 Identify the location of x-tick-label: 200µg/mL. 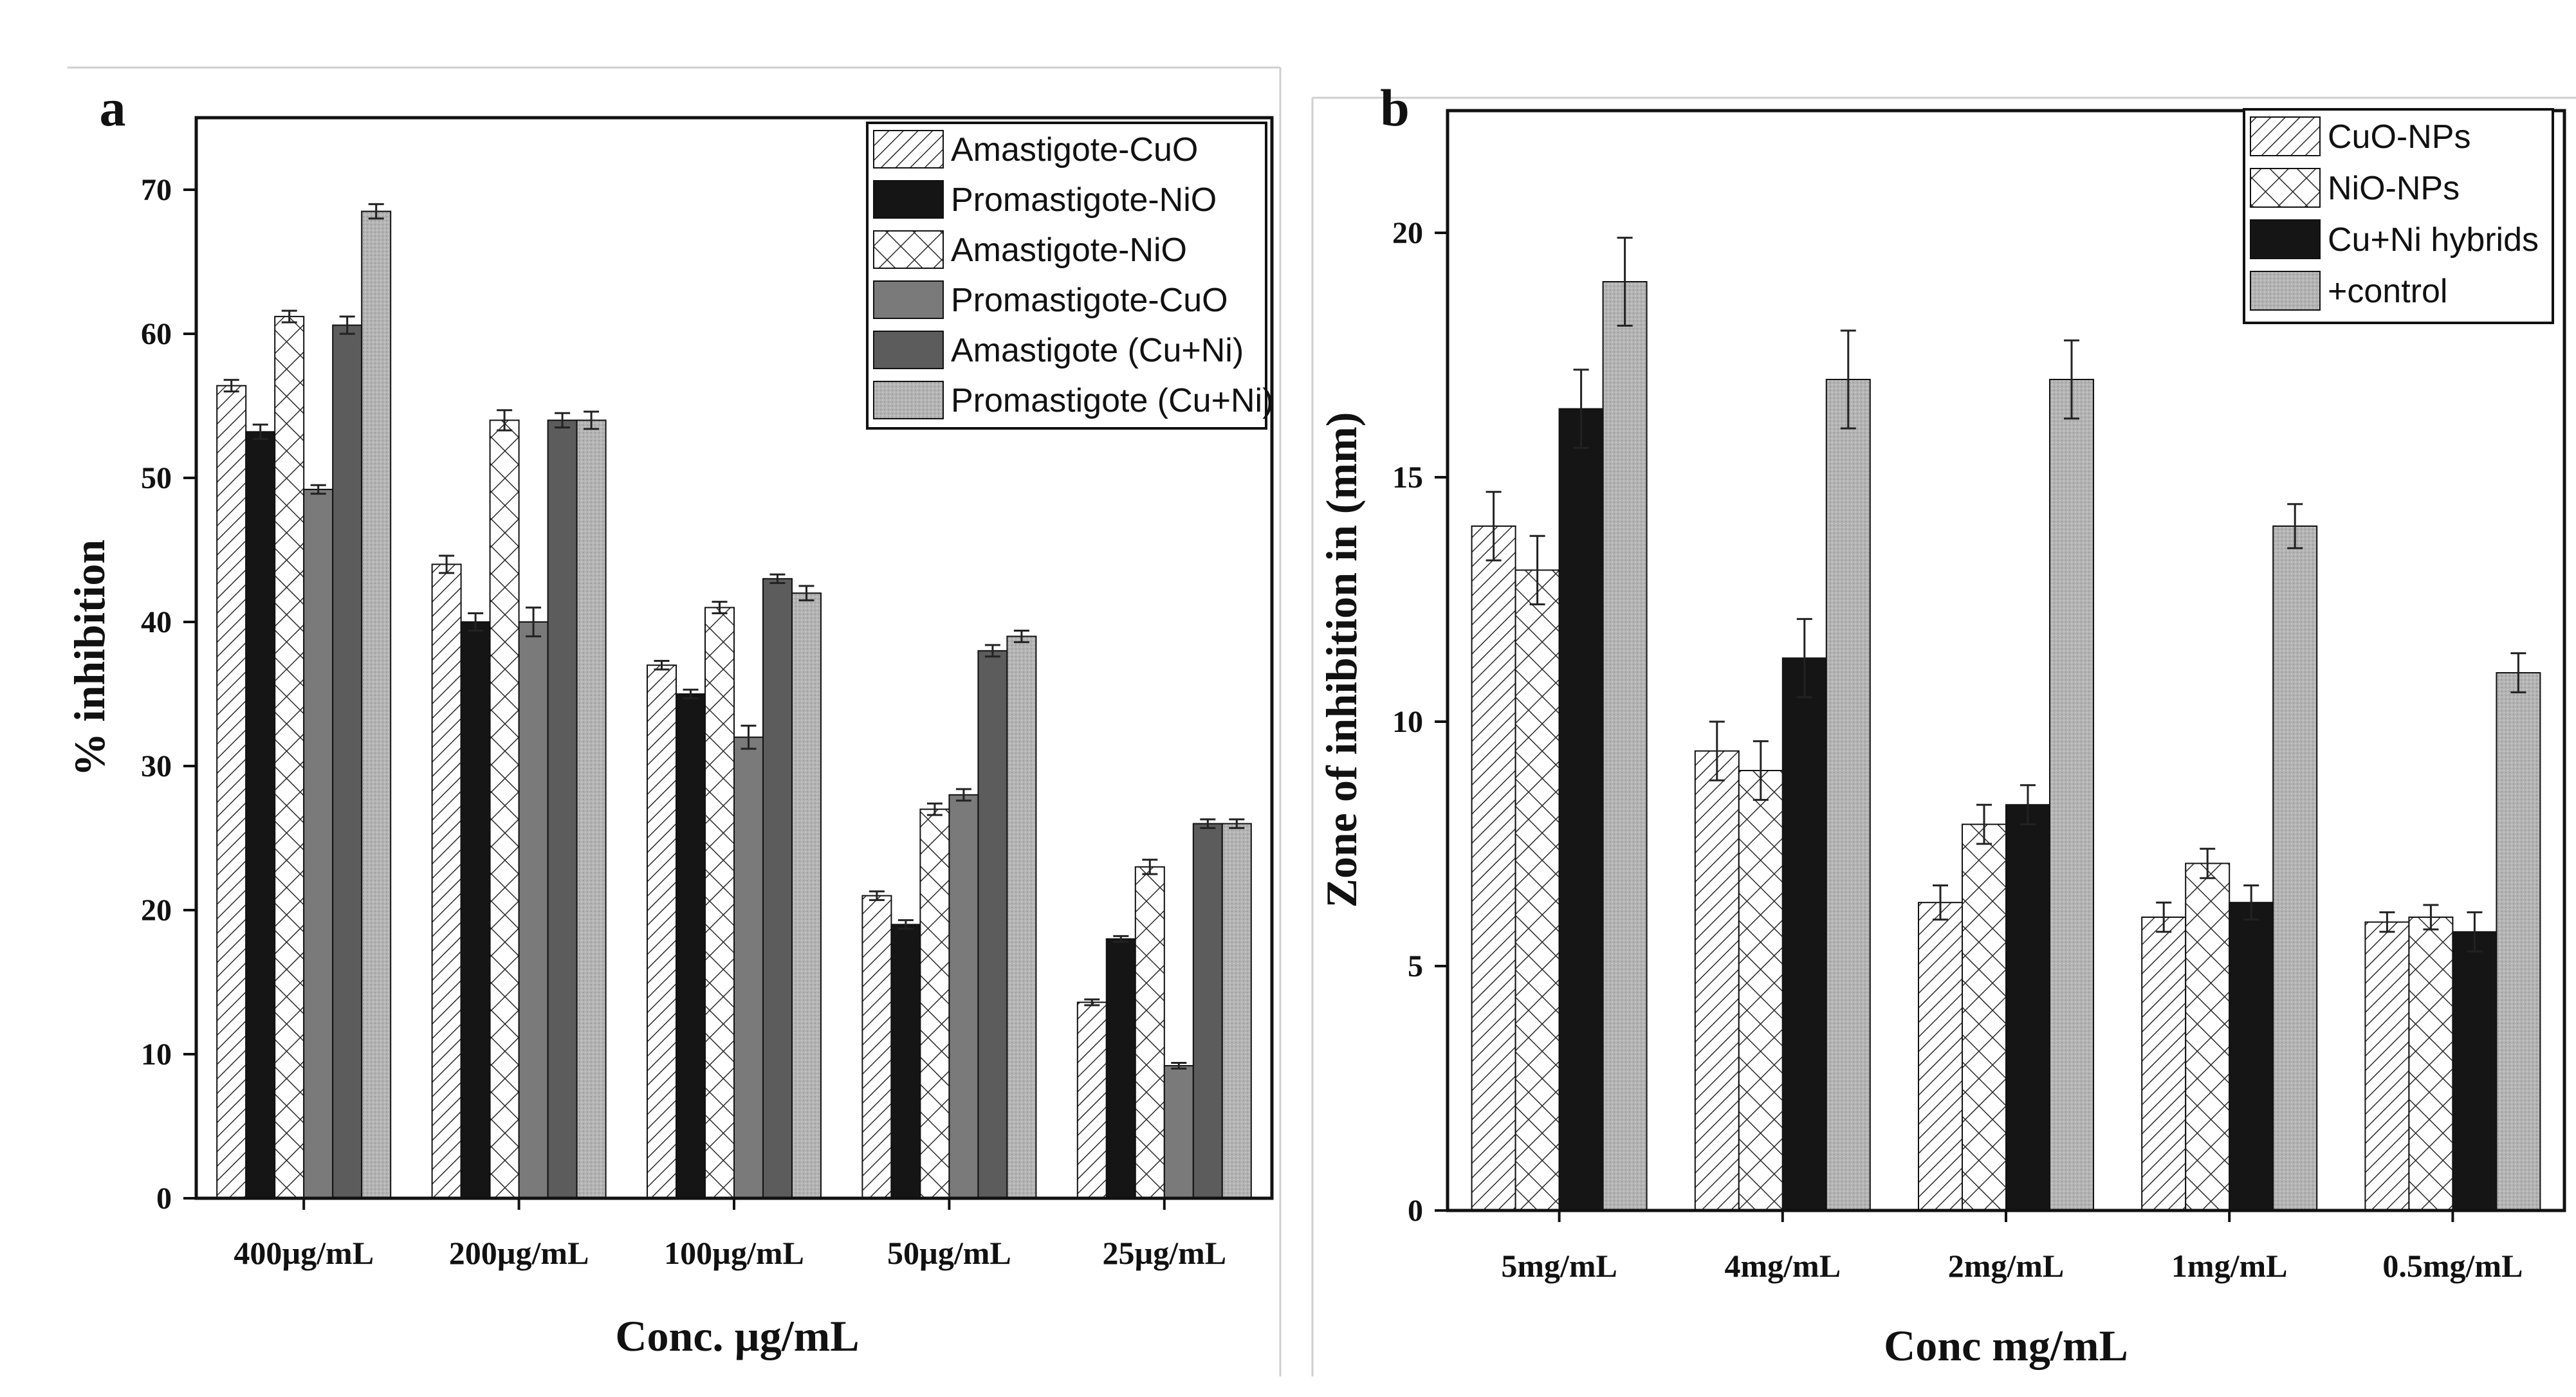
(519, 1253).